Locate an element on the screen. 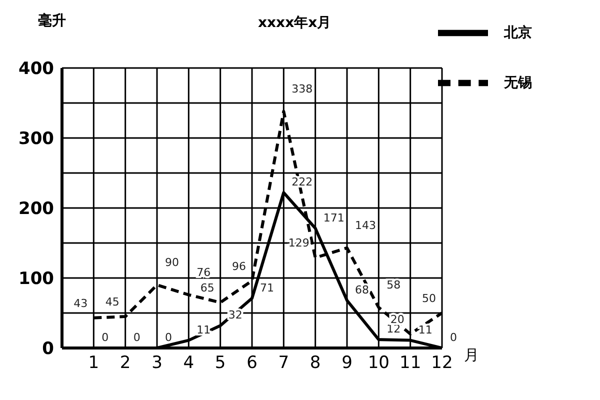 Image resolution: width=600 pixels, height=400 pixels. y-axis-title: 毫升 is located at coordinates (52, 21).